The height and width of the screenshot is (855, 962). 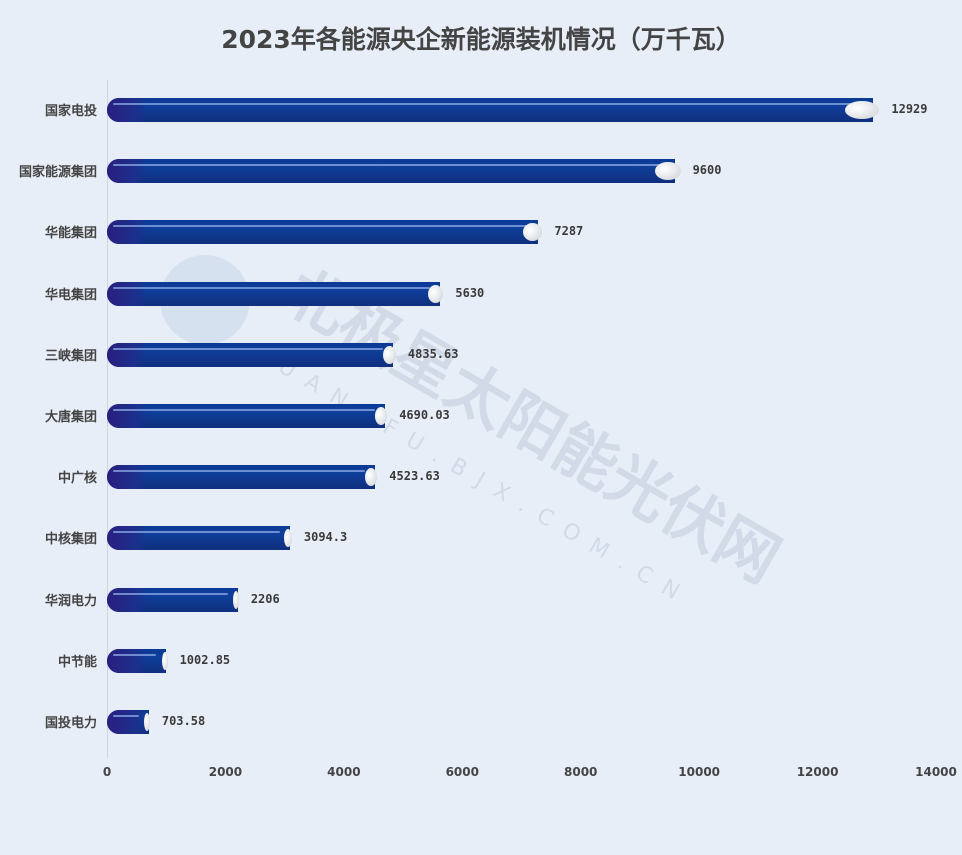 What do you see at coordinates (77, 662) in the screenshot?
I see `category-label: 中节能` at bounding box center [77, 662].